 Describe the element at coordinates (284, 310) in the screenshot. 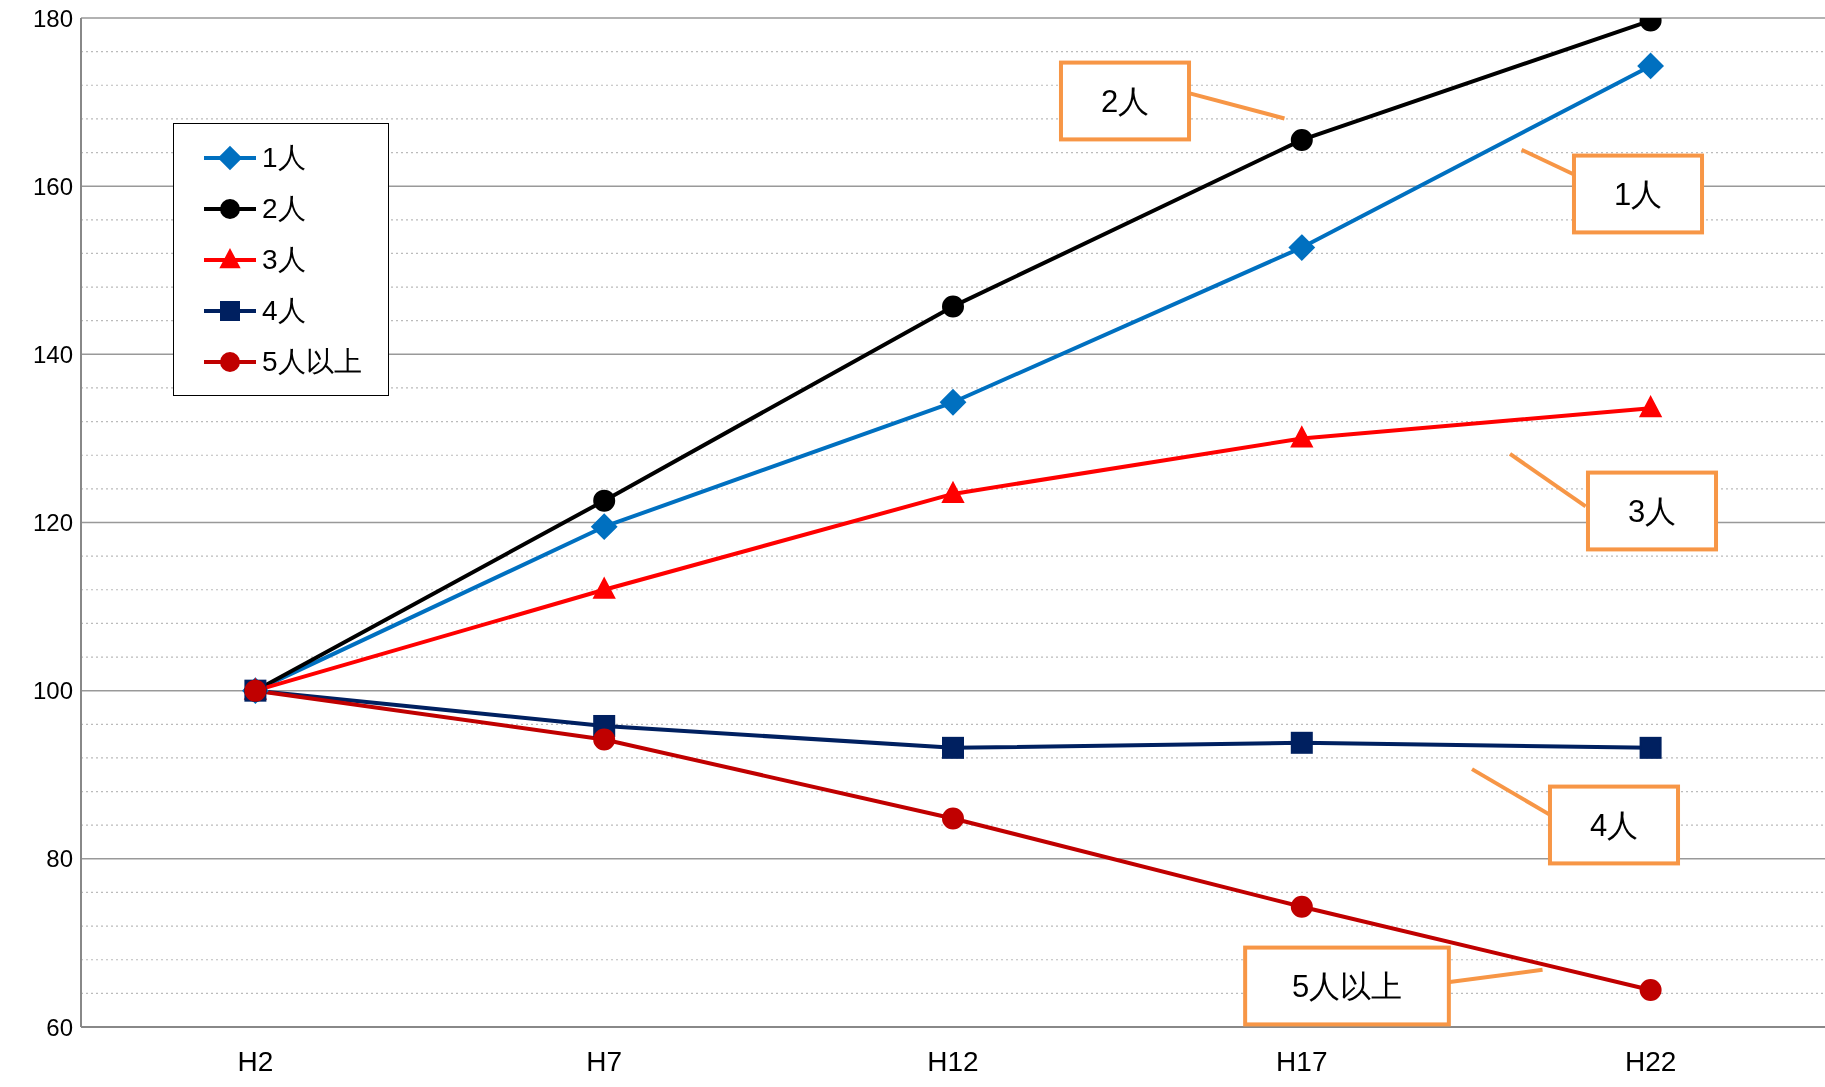

I see `legend-label: 4人` at that location.